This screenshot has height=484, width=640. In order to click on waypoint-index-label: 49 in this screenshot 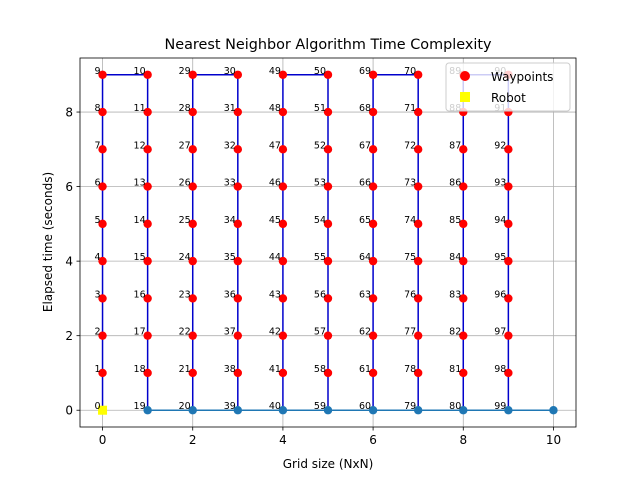, I will do `click(275, 71)`.